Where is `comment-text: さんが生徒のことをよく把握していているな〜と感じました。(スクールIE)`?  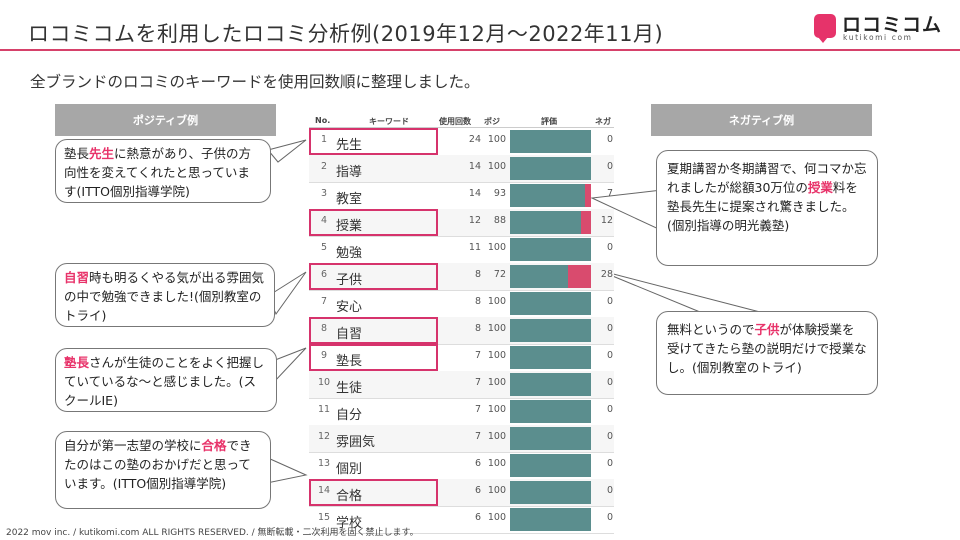
comment-text: さんが生徒のことをよく把握していているな〜と感じました。(スクールIE) is located at coordinates (164, 381).